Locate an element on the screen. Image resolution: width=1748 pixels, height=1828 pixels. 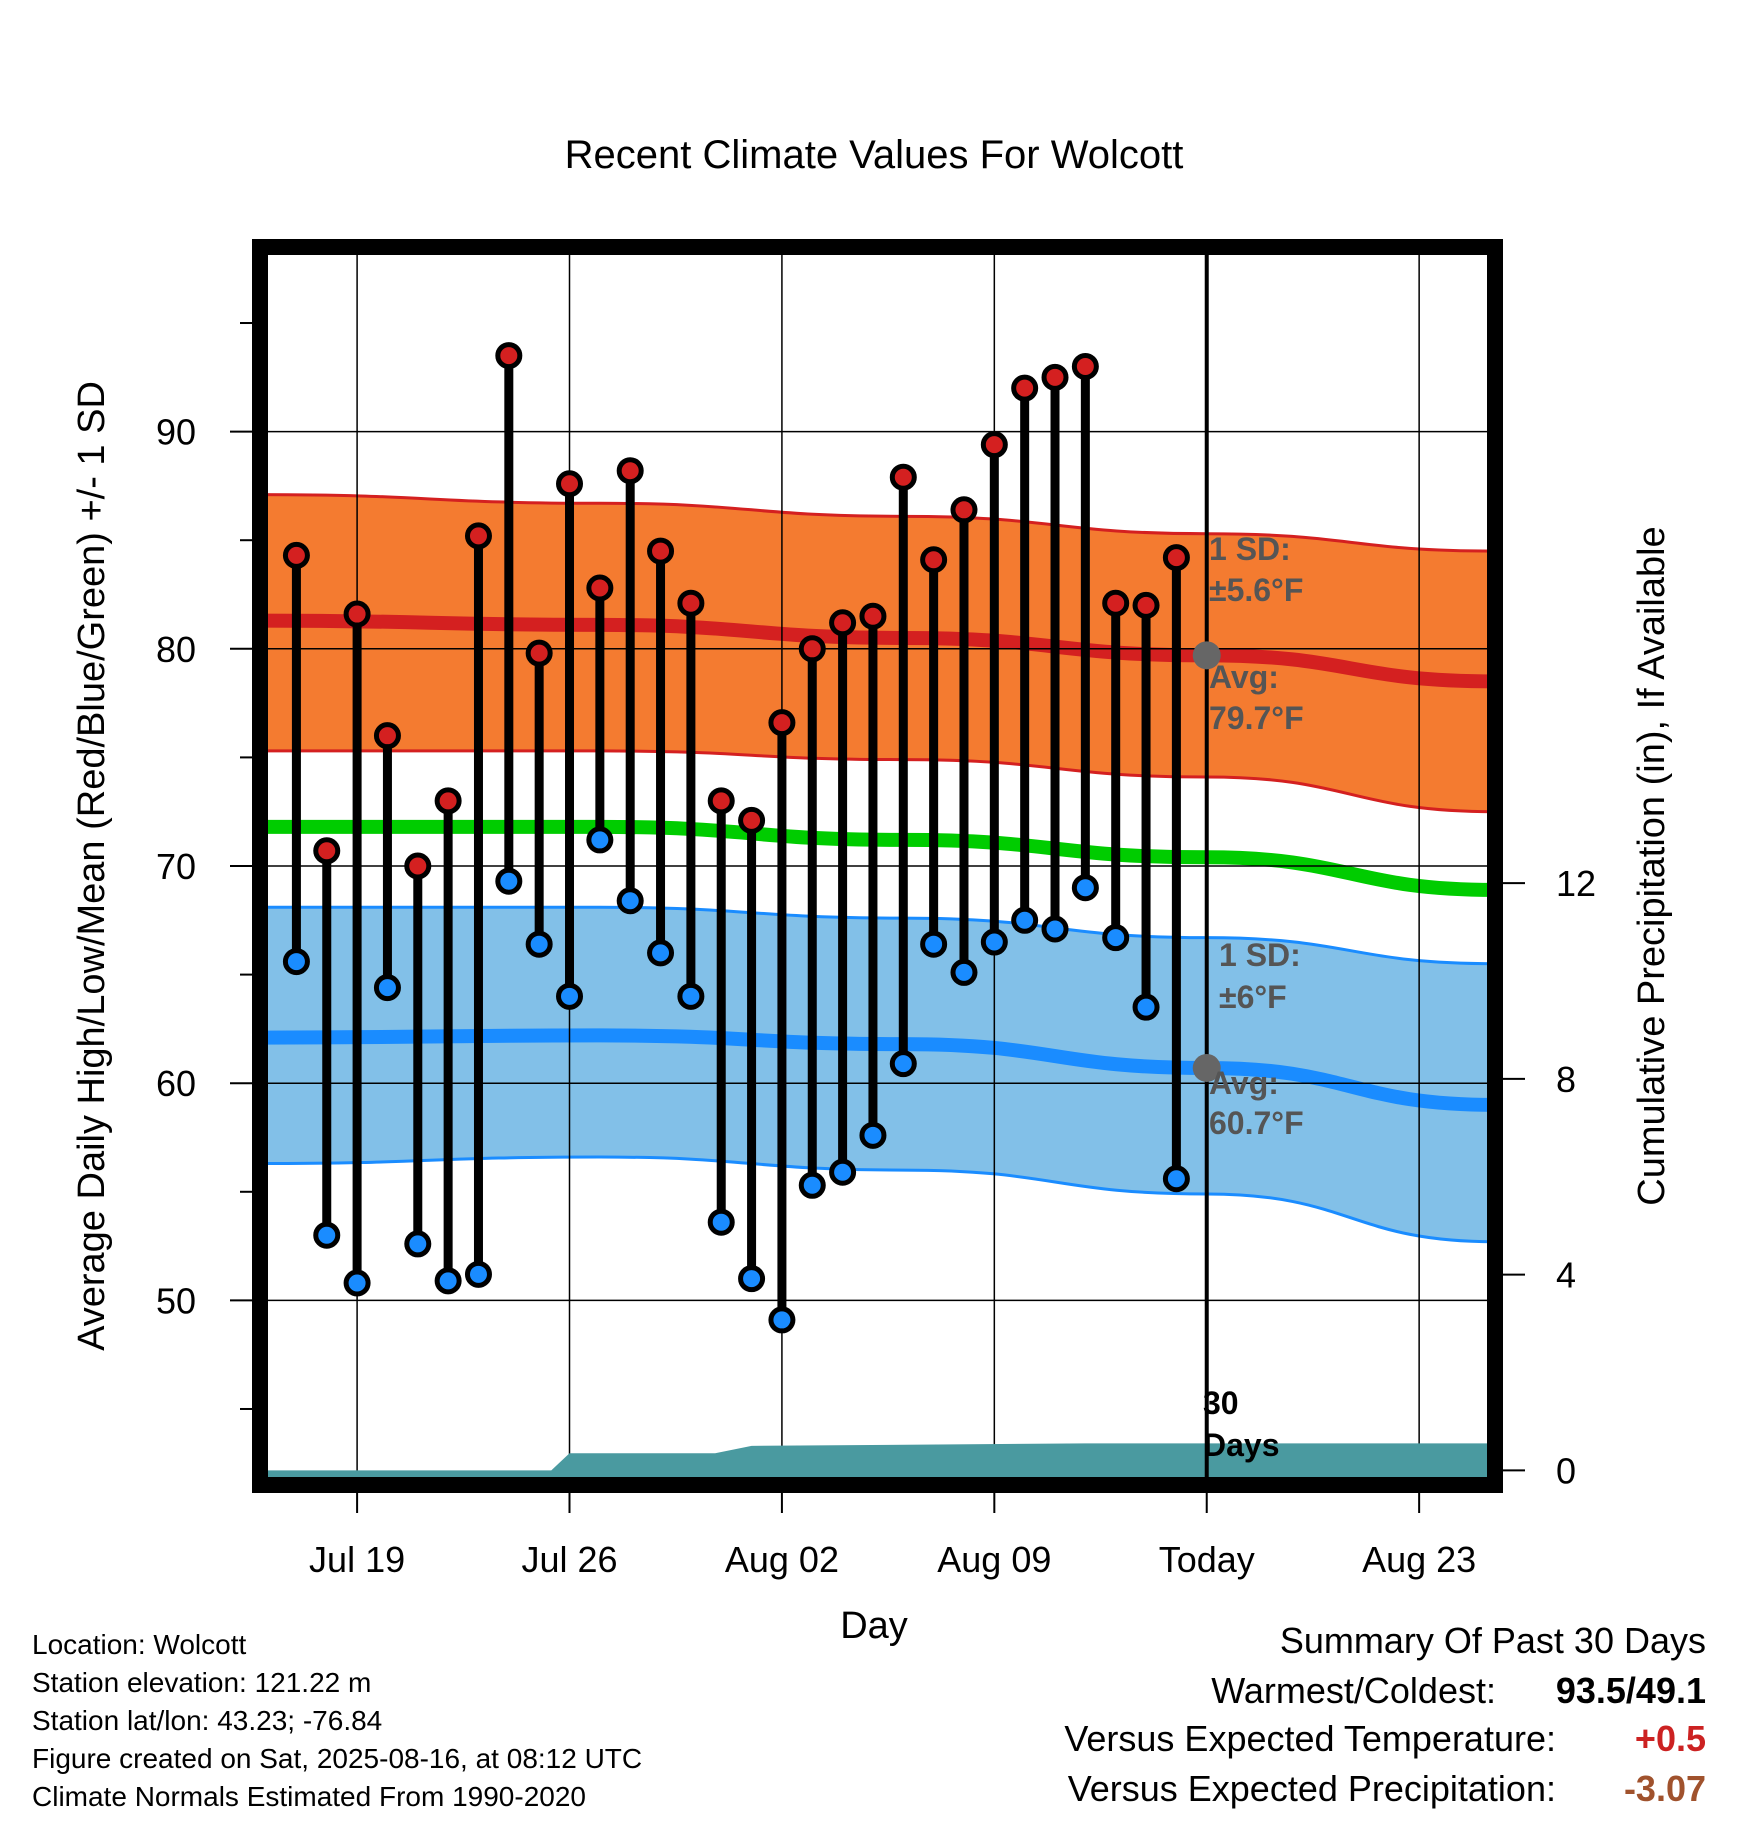
today-marker is located at coordinates (1206, 866).